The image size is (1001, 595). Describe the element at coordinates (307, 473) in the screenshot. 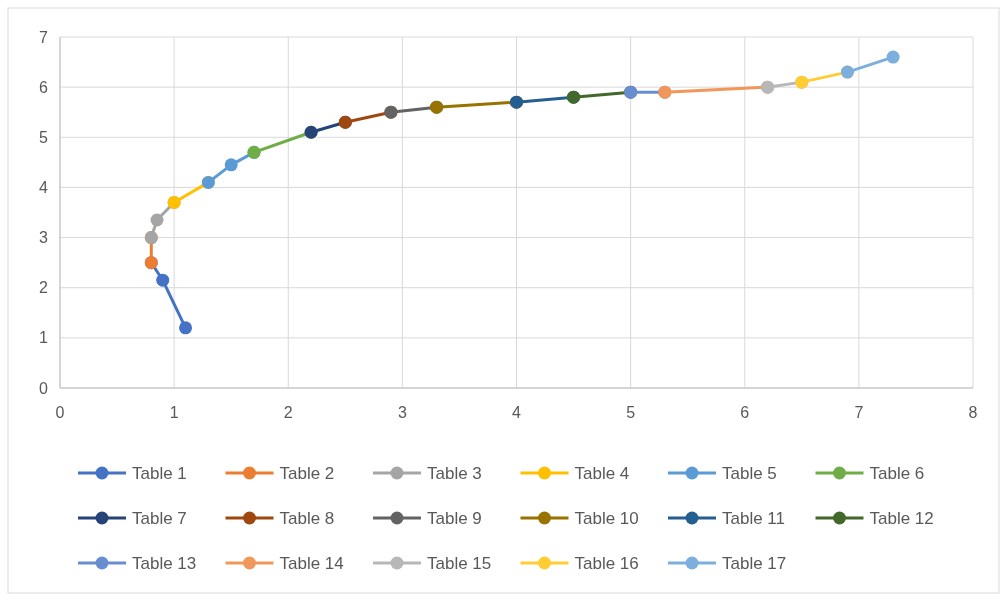

I see `legend-label: Table 2` at that location.